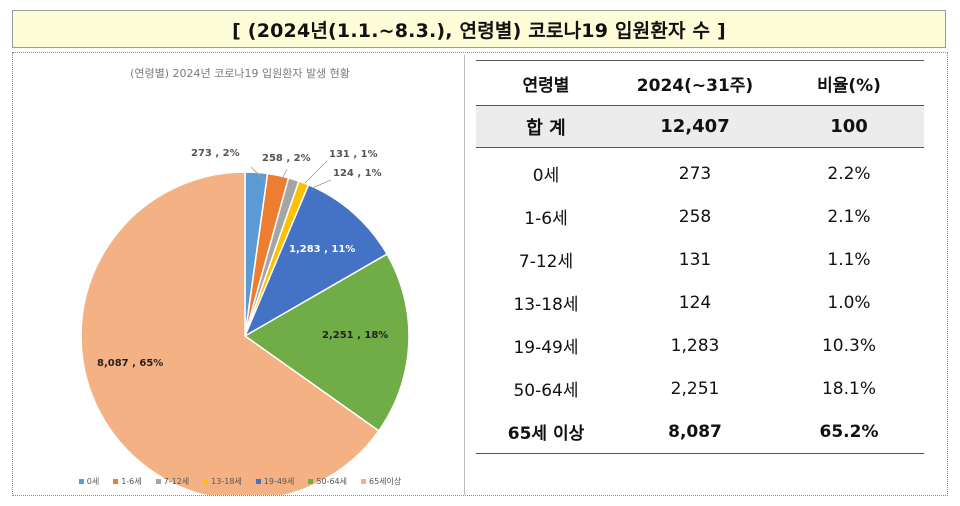 This screenshot has width=960, height=506. I want to click on total-count: 12,407, so click(695, 126).